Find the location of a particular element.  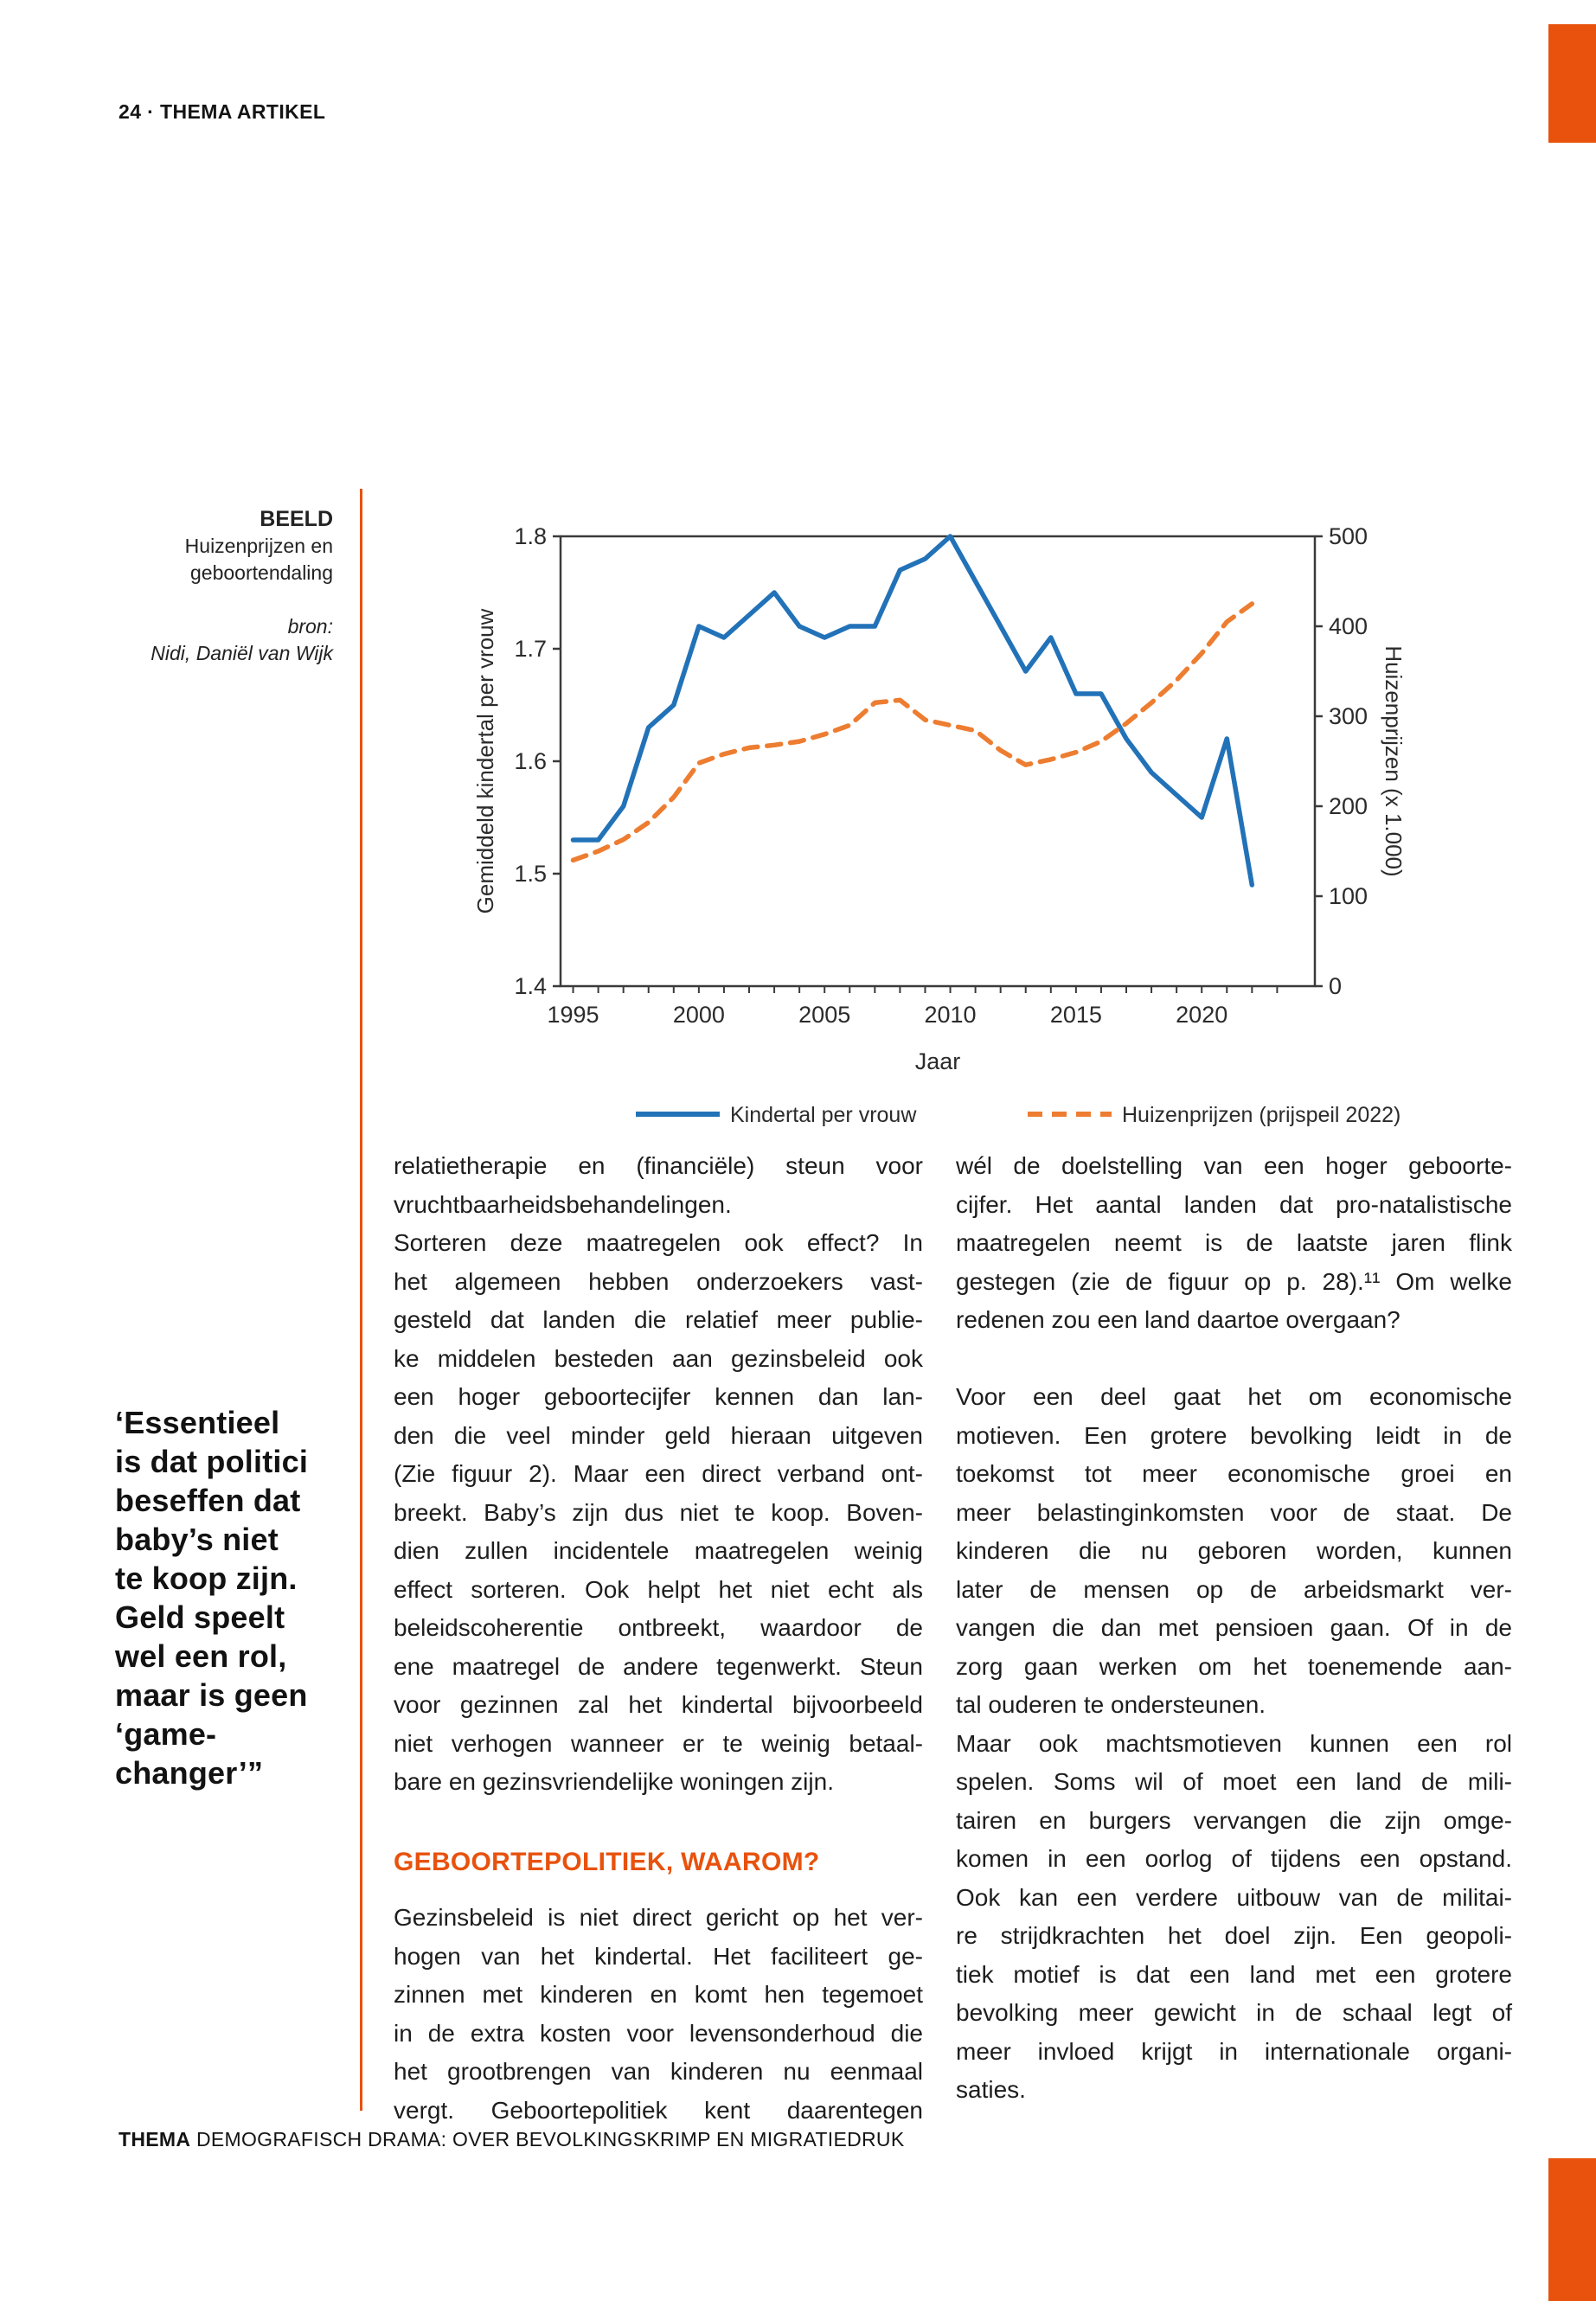

body-text-line: Voor een deel gaat het om economische is located at coordinates (1234, 1397).